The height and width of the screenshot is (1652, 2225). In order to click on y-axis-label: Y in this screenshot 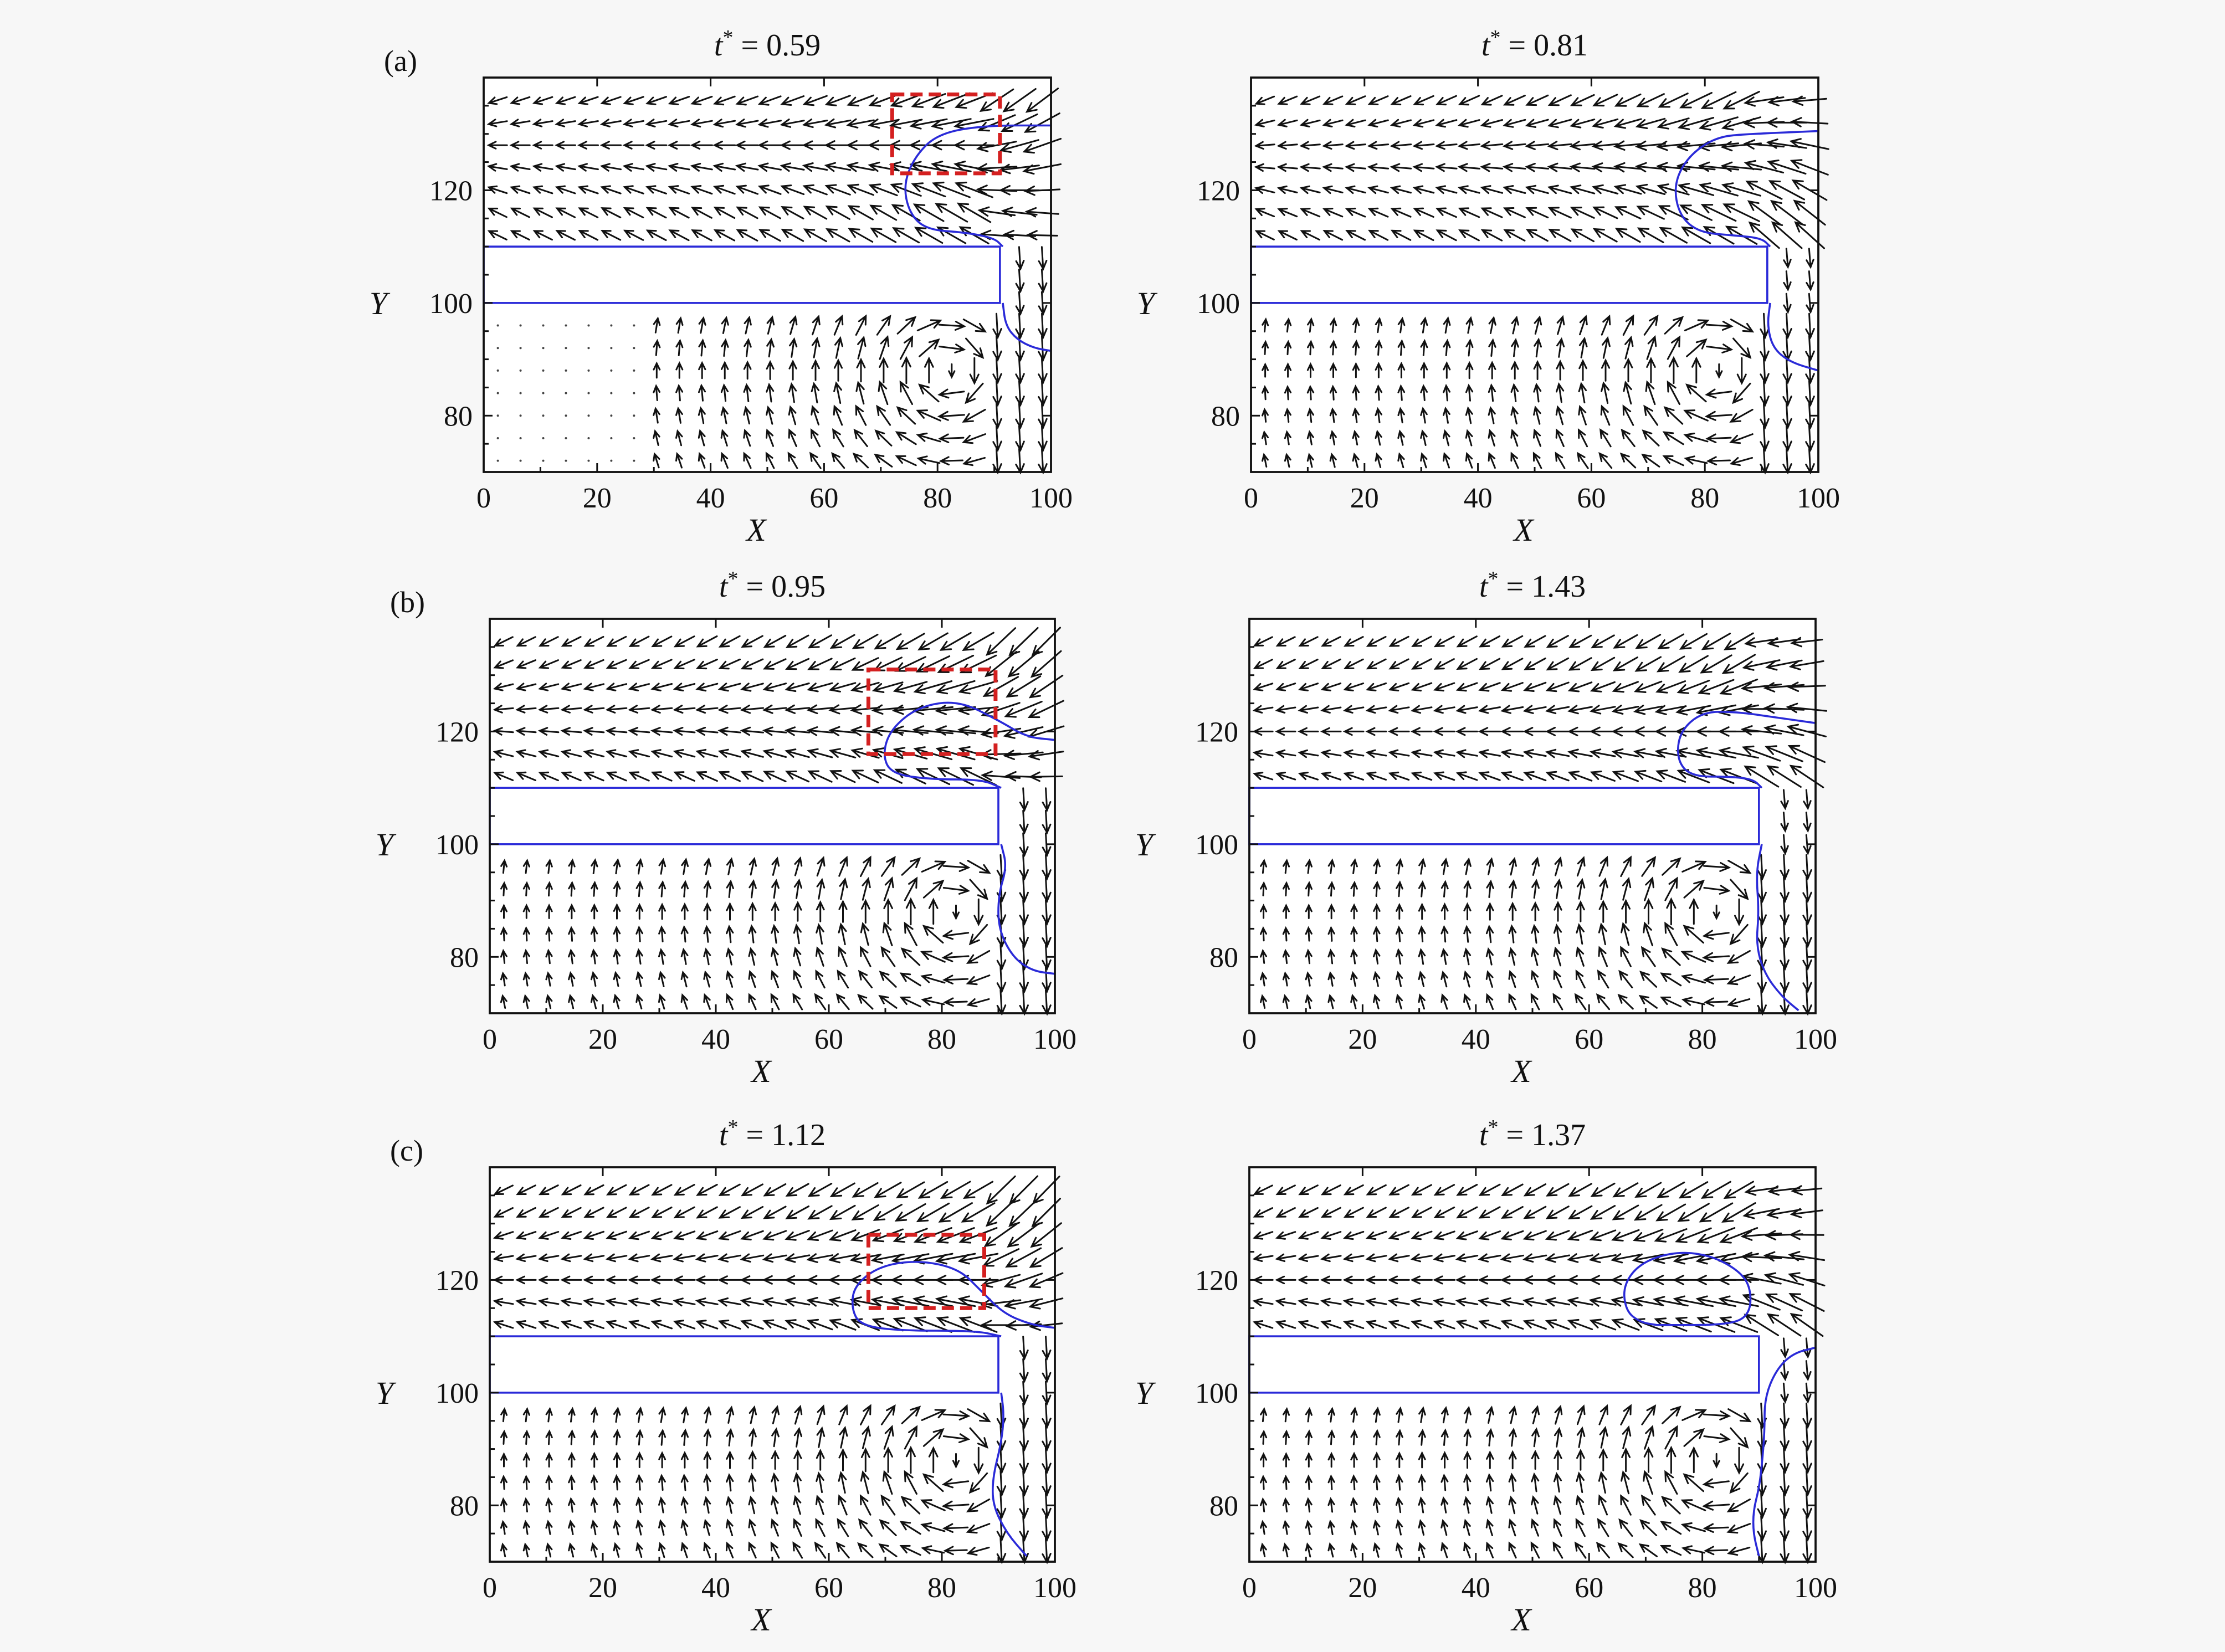, I will do `click(1145, 1393)`.